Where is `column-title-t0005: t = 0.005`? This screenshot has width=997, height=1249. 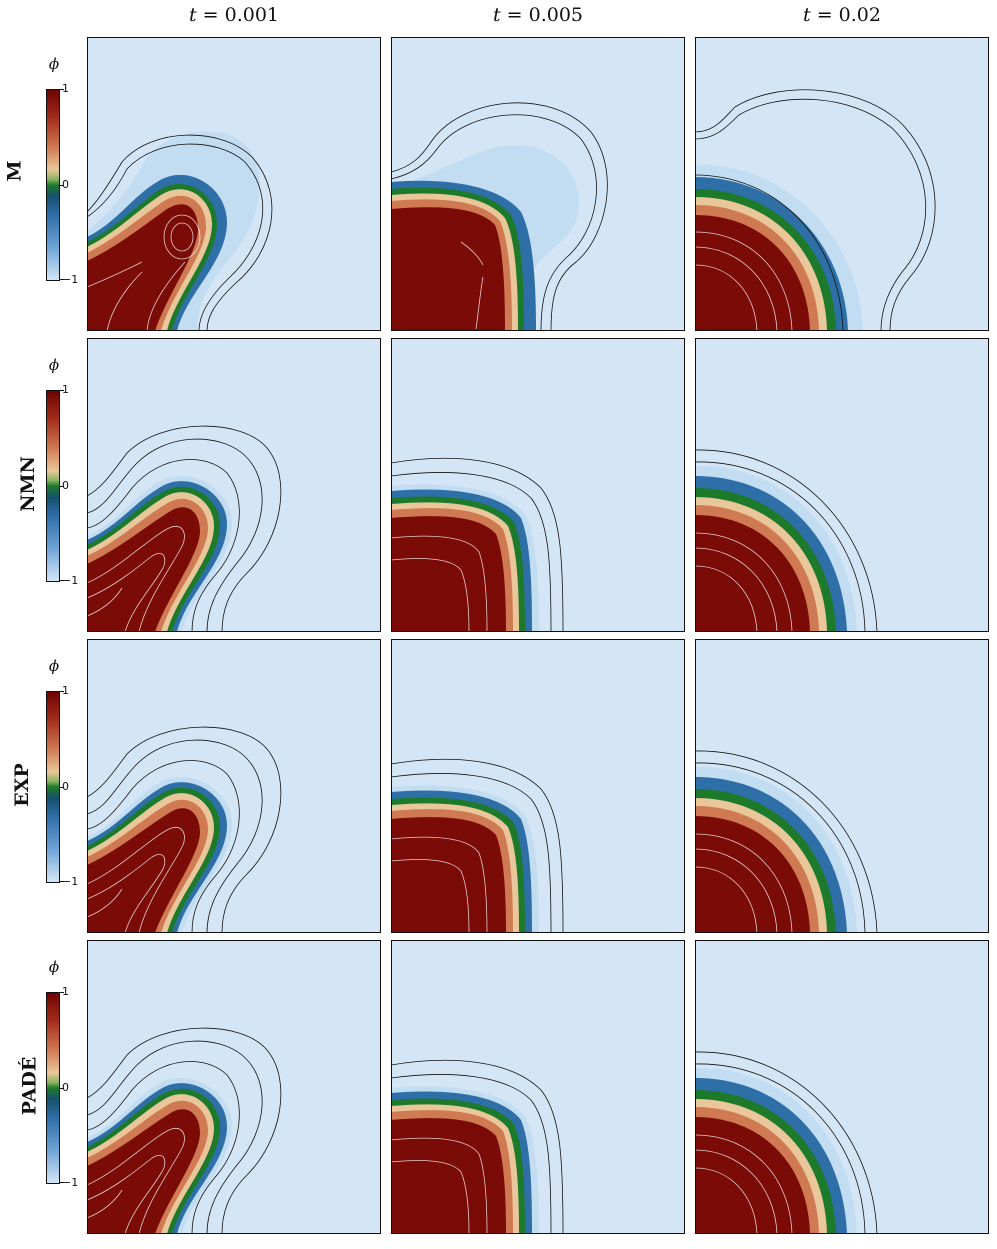 column-title-t0005: t = 0.005 is located at coordinates (538, 15).